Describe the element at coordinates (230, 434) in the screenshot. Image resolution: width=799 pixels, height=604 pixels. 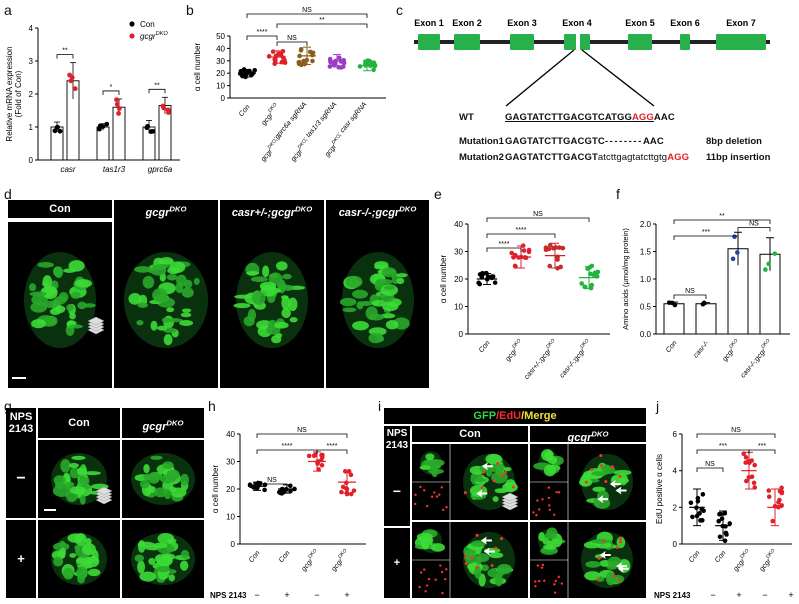
I see `chart-h-ytick-label-4: 40` at that location.